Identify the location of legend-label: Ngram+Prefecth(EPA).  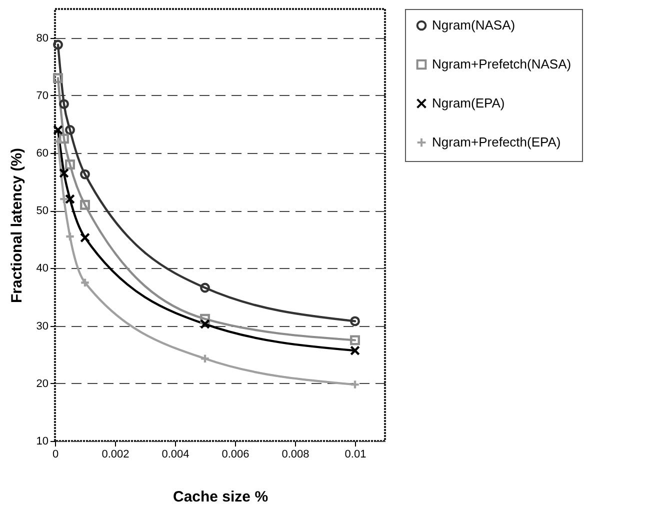
(496, 142).